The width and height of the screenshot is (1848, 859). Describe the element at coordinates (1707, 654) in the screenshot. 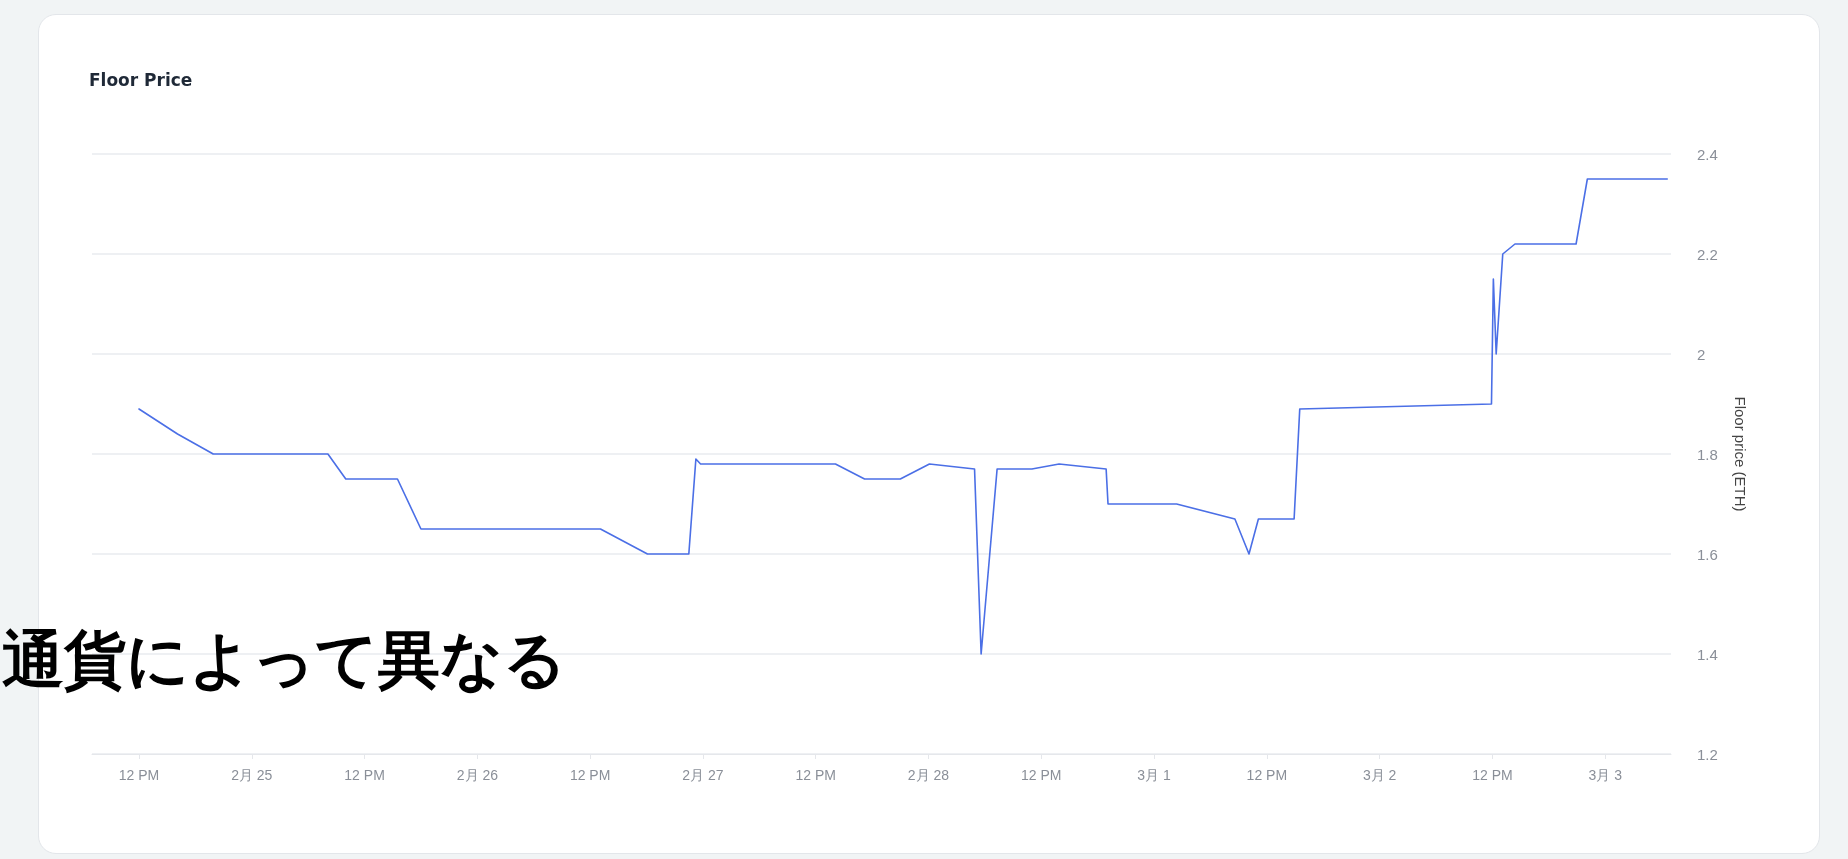

I see `y2-tick-label: 1.4` at that location.